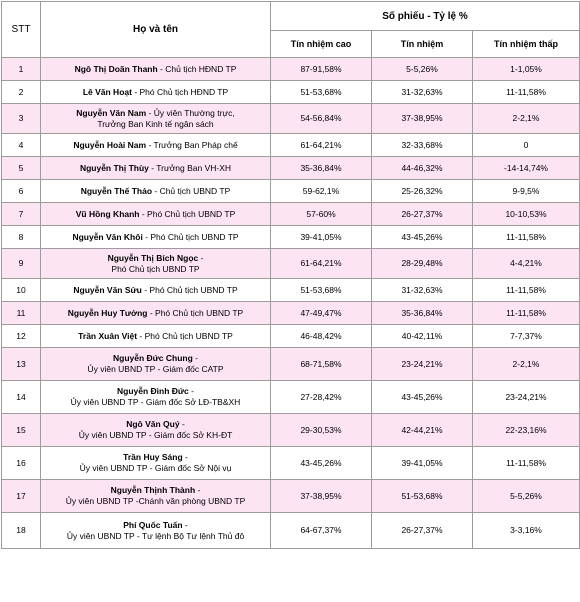 The width and height of the screenshot is (580, 602). What do you see at coordinates (525, 191) in the screenshot?
I see `row-low-confidence: 9-9,5%` at bounding box center [525, 191].